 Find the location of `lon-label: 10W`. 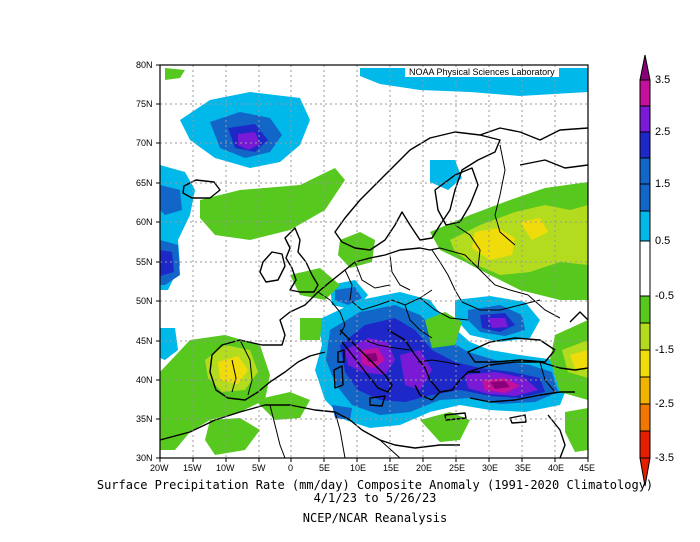

lon-label: 10W is located at coordinates (225, 468).